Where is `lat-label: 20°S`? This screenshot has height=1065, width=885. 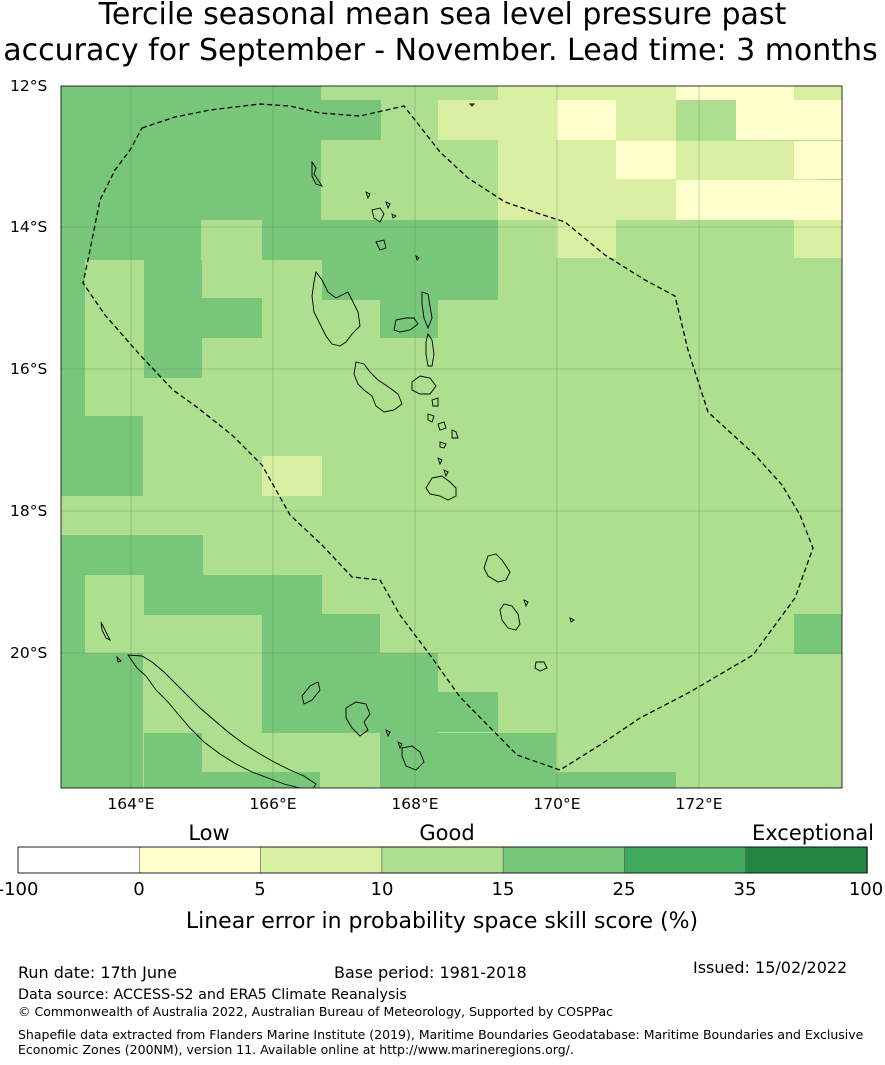 lat-label: 20°S is located at coordinates (28, 653).